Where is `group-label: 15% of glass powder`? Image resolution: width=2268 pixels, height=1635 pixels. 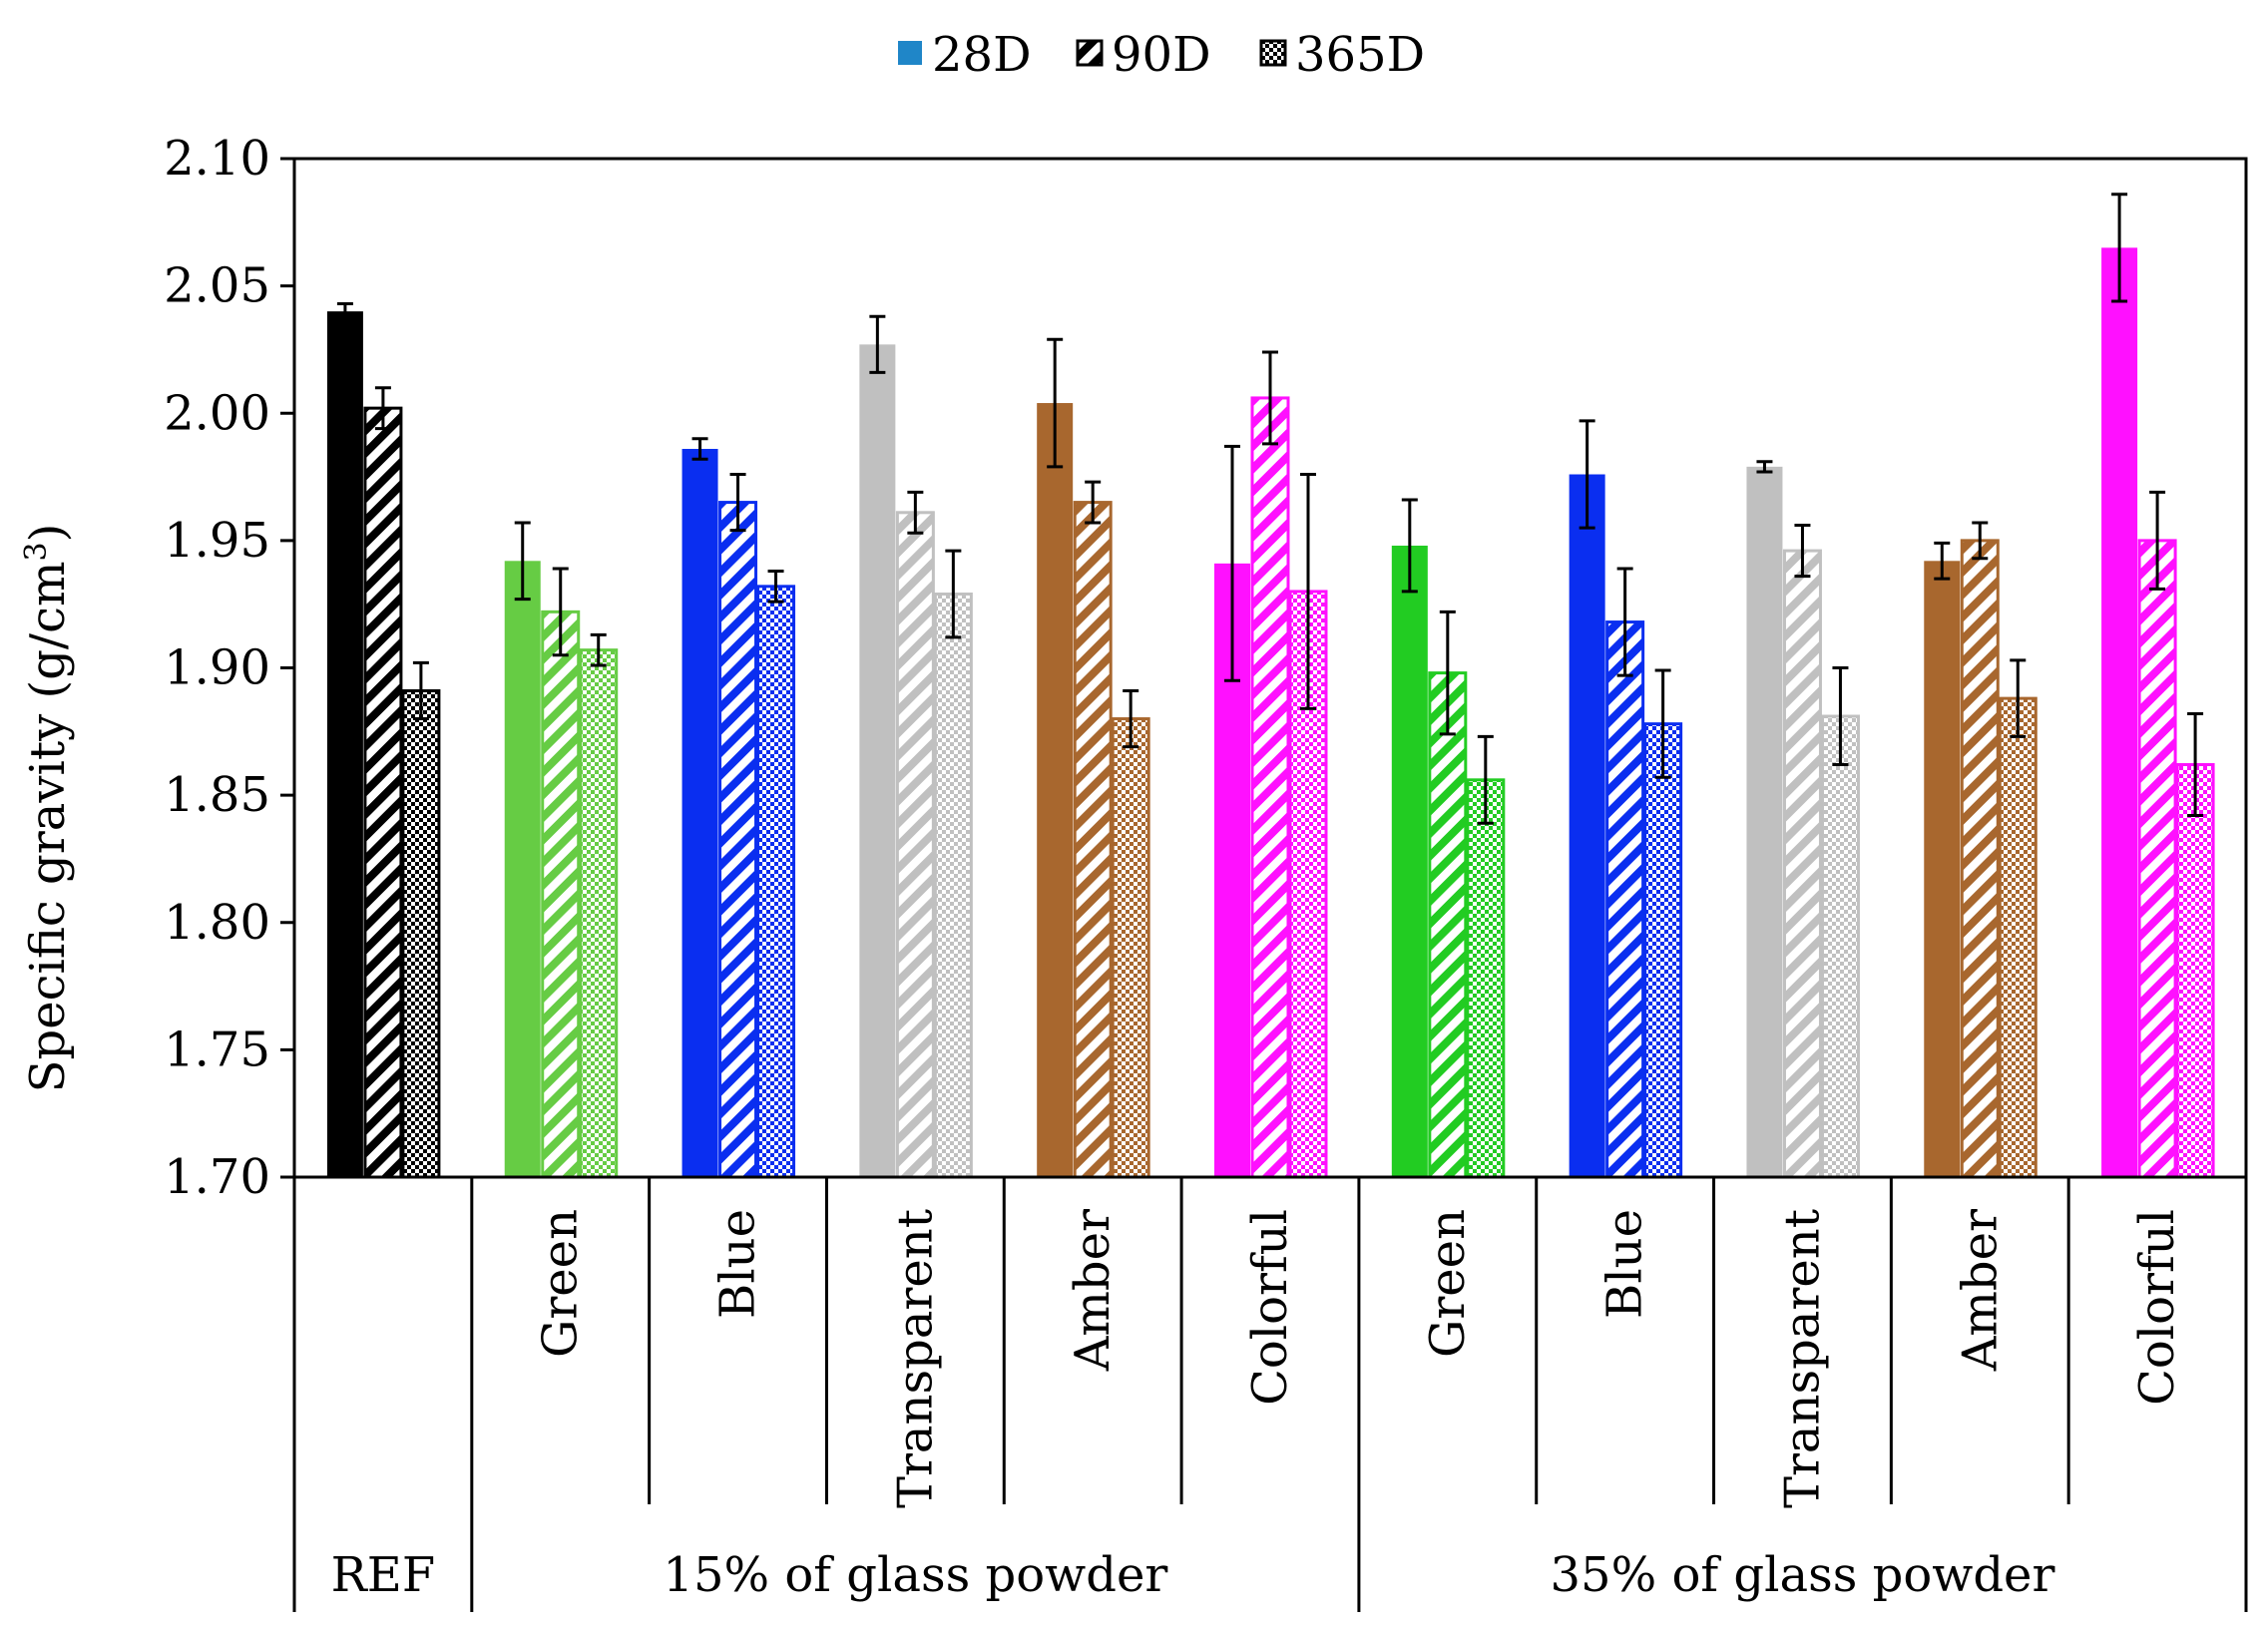
group-label: 15% of glass powder is located at coordinates (915, 1575).